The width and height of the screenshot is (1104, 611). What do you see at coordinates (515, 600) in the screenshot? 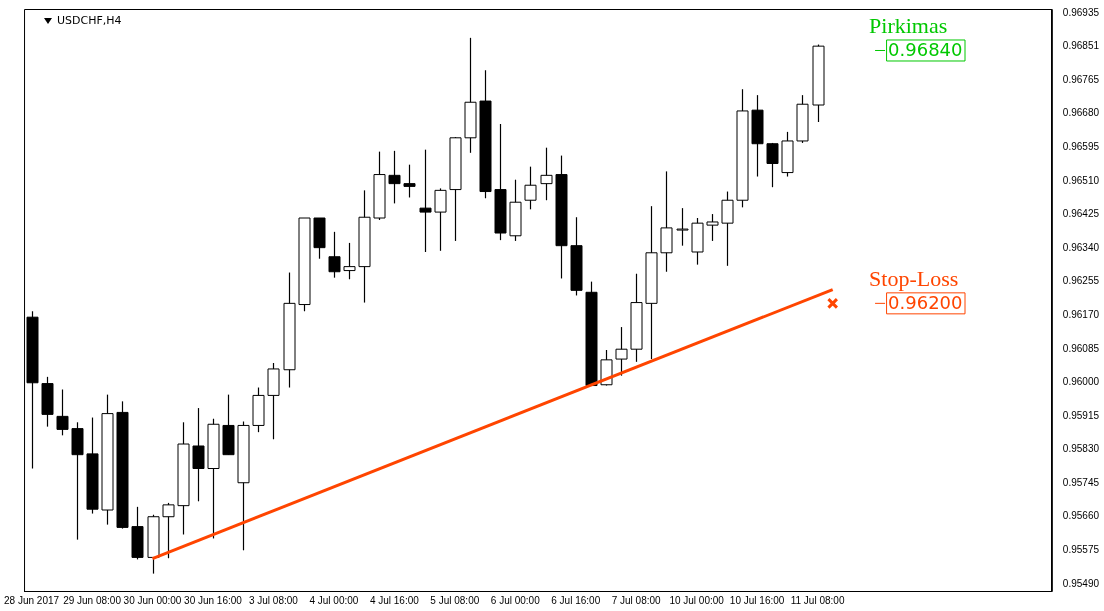
I see `x-tick-label: 6 Jul 00:00` at bounding box center [515, 600].